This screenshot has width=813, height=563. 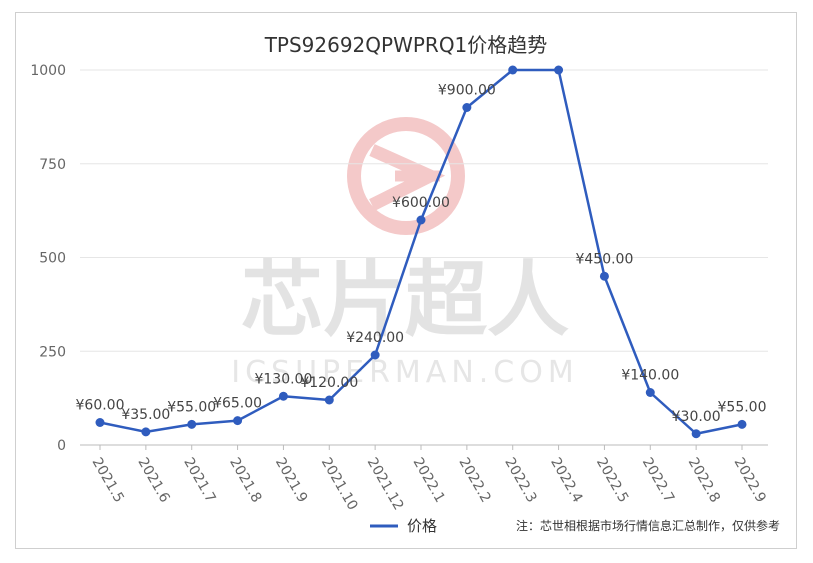 I want to click on x-tick-label: 2022.9, so click(x=750, y=480).